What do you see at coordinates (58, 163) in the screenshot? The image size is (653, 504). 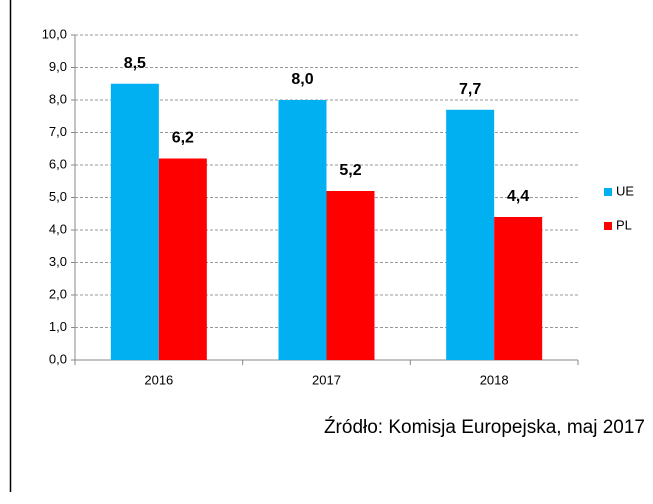 I see `y-tick-label: 6,0` at bounding box center [58, 163].